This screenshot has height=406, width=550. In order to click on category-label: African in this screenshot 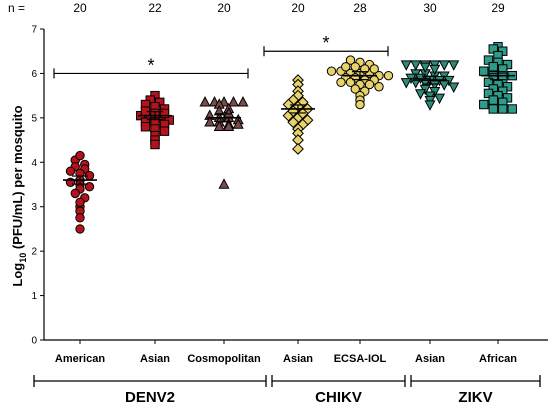, I will do `click(498, 359)`.